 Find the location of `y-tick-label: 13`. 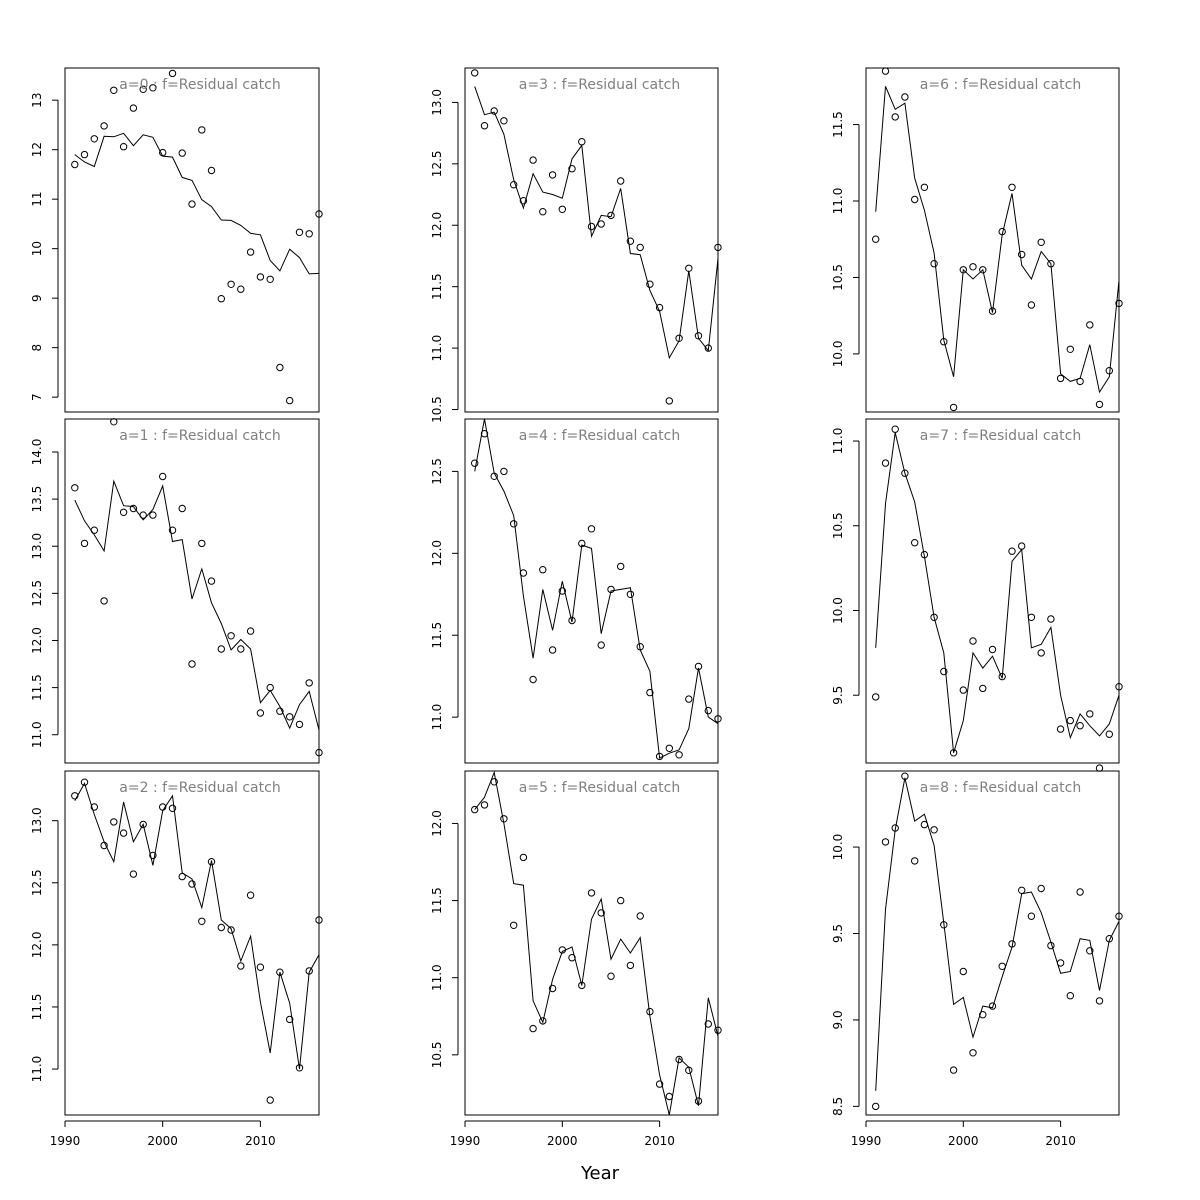

y-tick-label: 13 is located at coordinates (37, 100).